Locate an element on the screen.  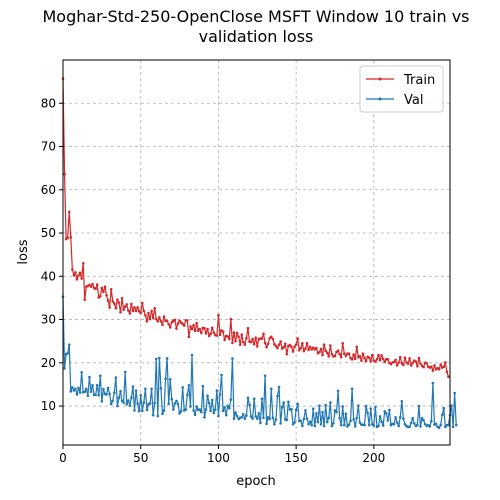
y-tick-label: 70 is located at coordinates (48, 147).